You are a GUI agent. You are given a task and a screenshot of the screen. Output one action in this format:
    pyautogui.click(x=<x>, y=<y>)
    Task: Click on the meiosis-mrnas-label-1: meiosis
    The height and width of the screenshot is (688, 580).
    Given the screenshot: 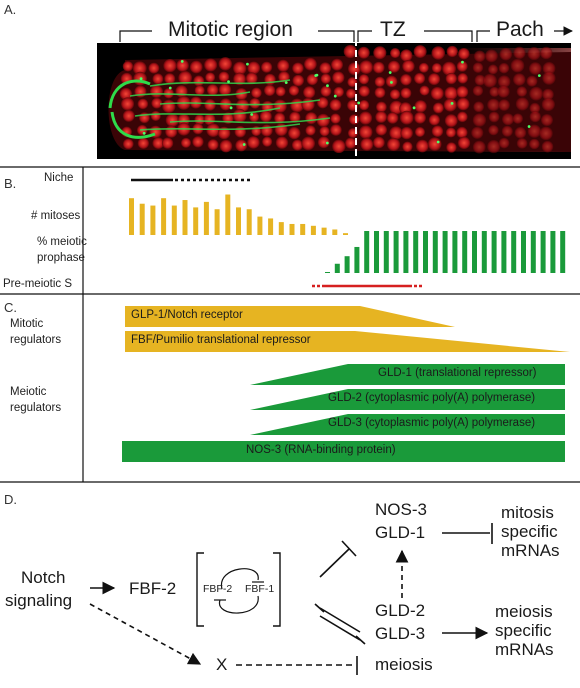 What is the action you would take?
    pyautogui.click(x=524, y=611)
    